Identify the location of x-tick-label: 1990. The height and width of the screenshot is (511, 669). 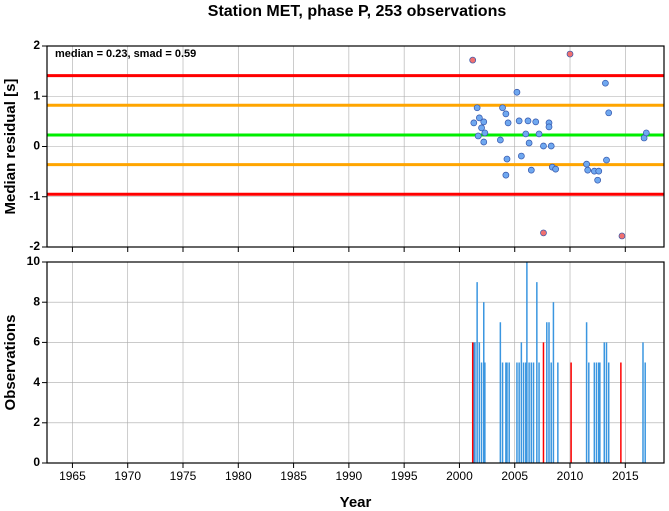
(349, 476).